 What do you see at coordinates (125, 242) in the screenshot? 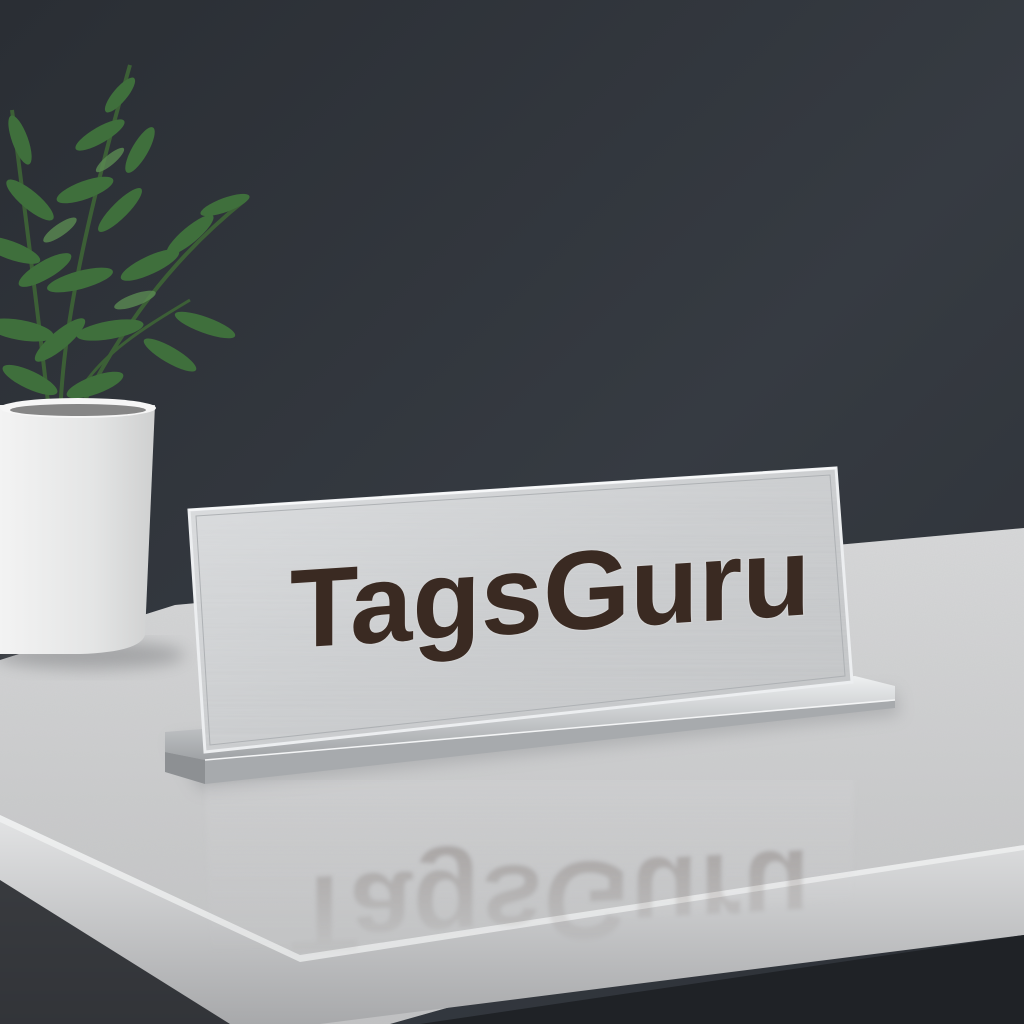
I see `plant-foliage` at bounding box center [125, 242].